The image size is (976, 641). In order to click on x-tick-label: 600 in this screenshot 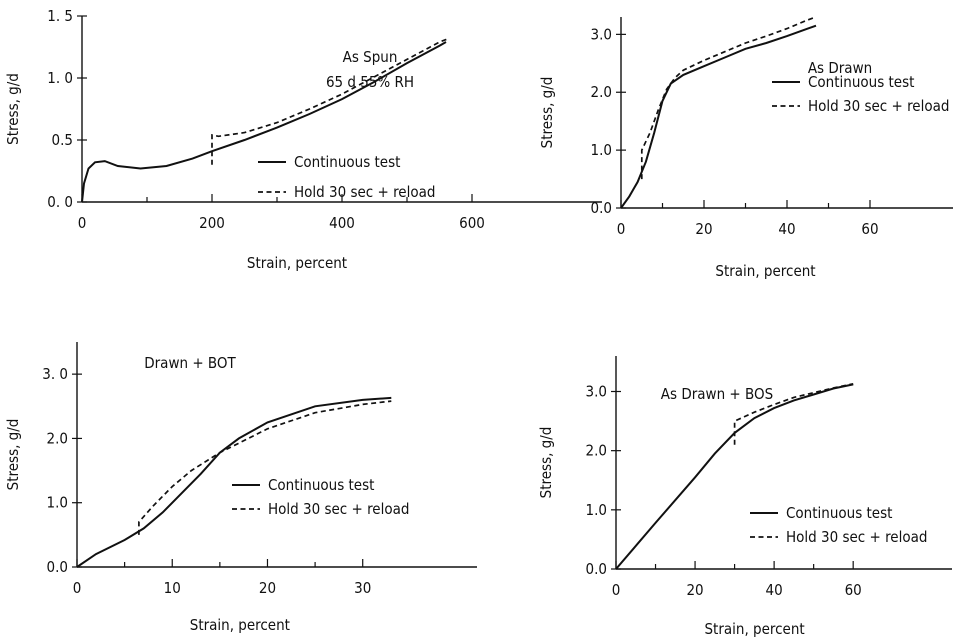, I will do `click(472, 223)`.